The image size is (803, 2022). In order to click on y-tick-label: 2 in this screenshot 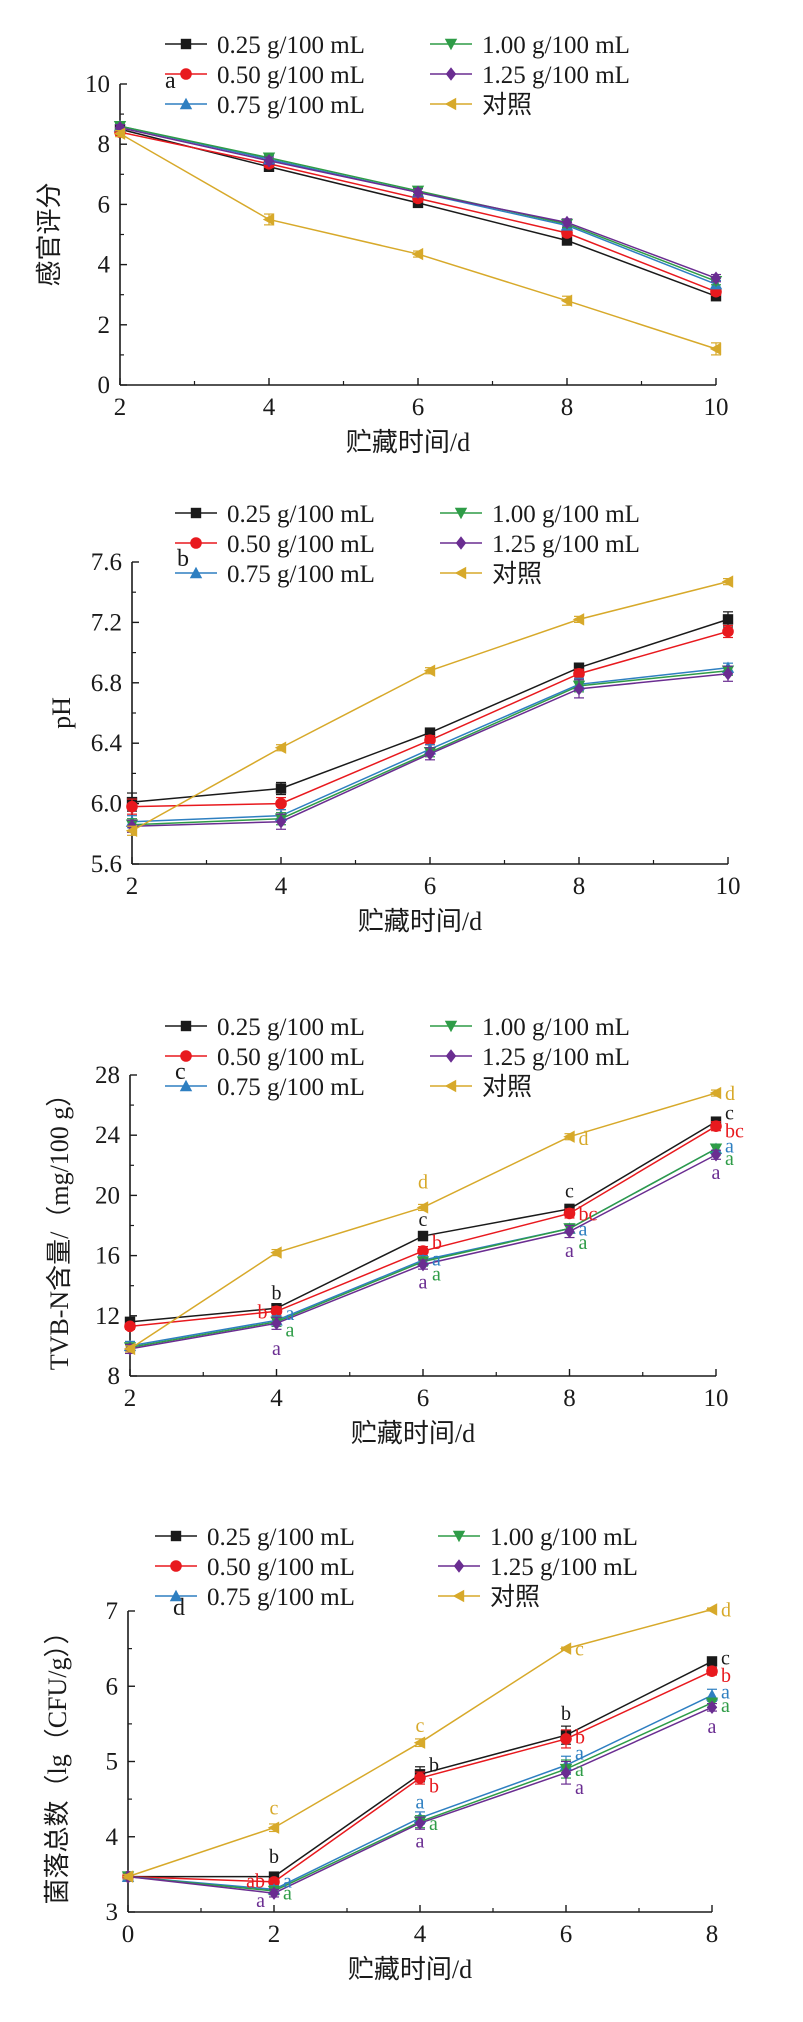, I will do `click(104, 325)`.